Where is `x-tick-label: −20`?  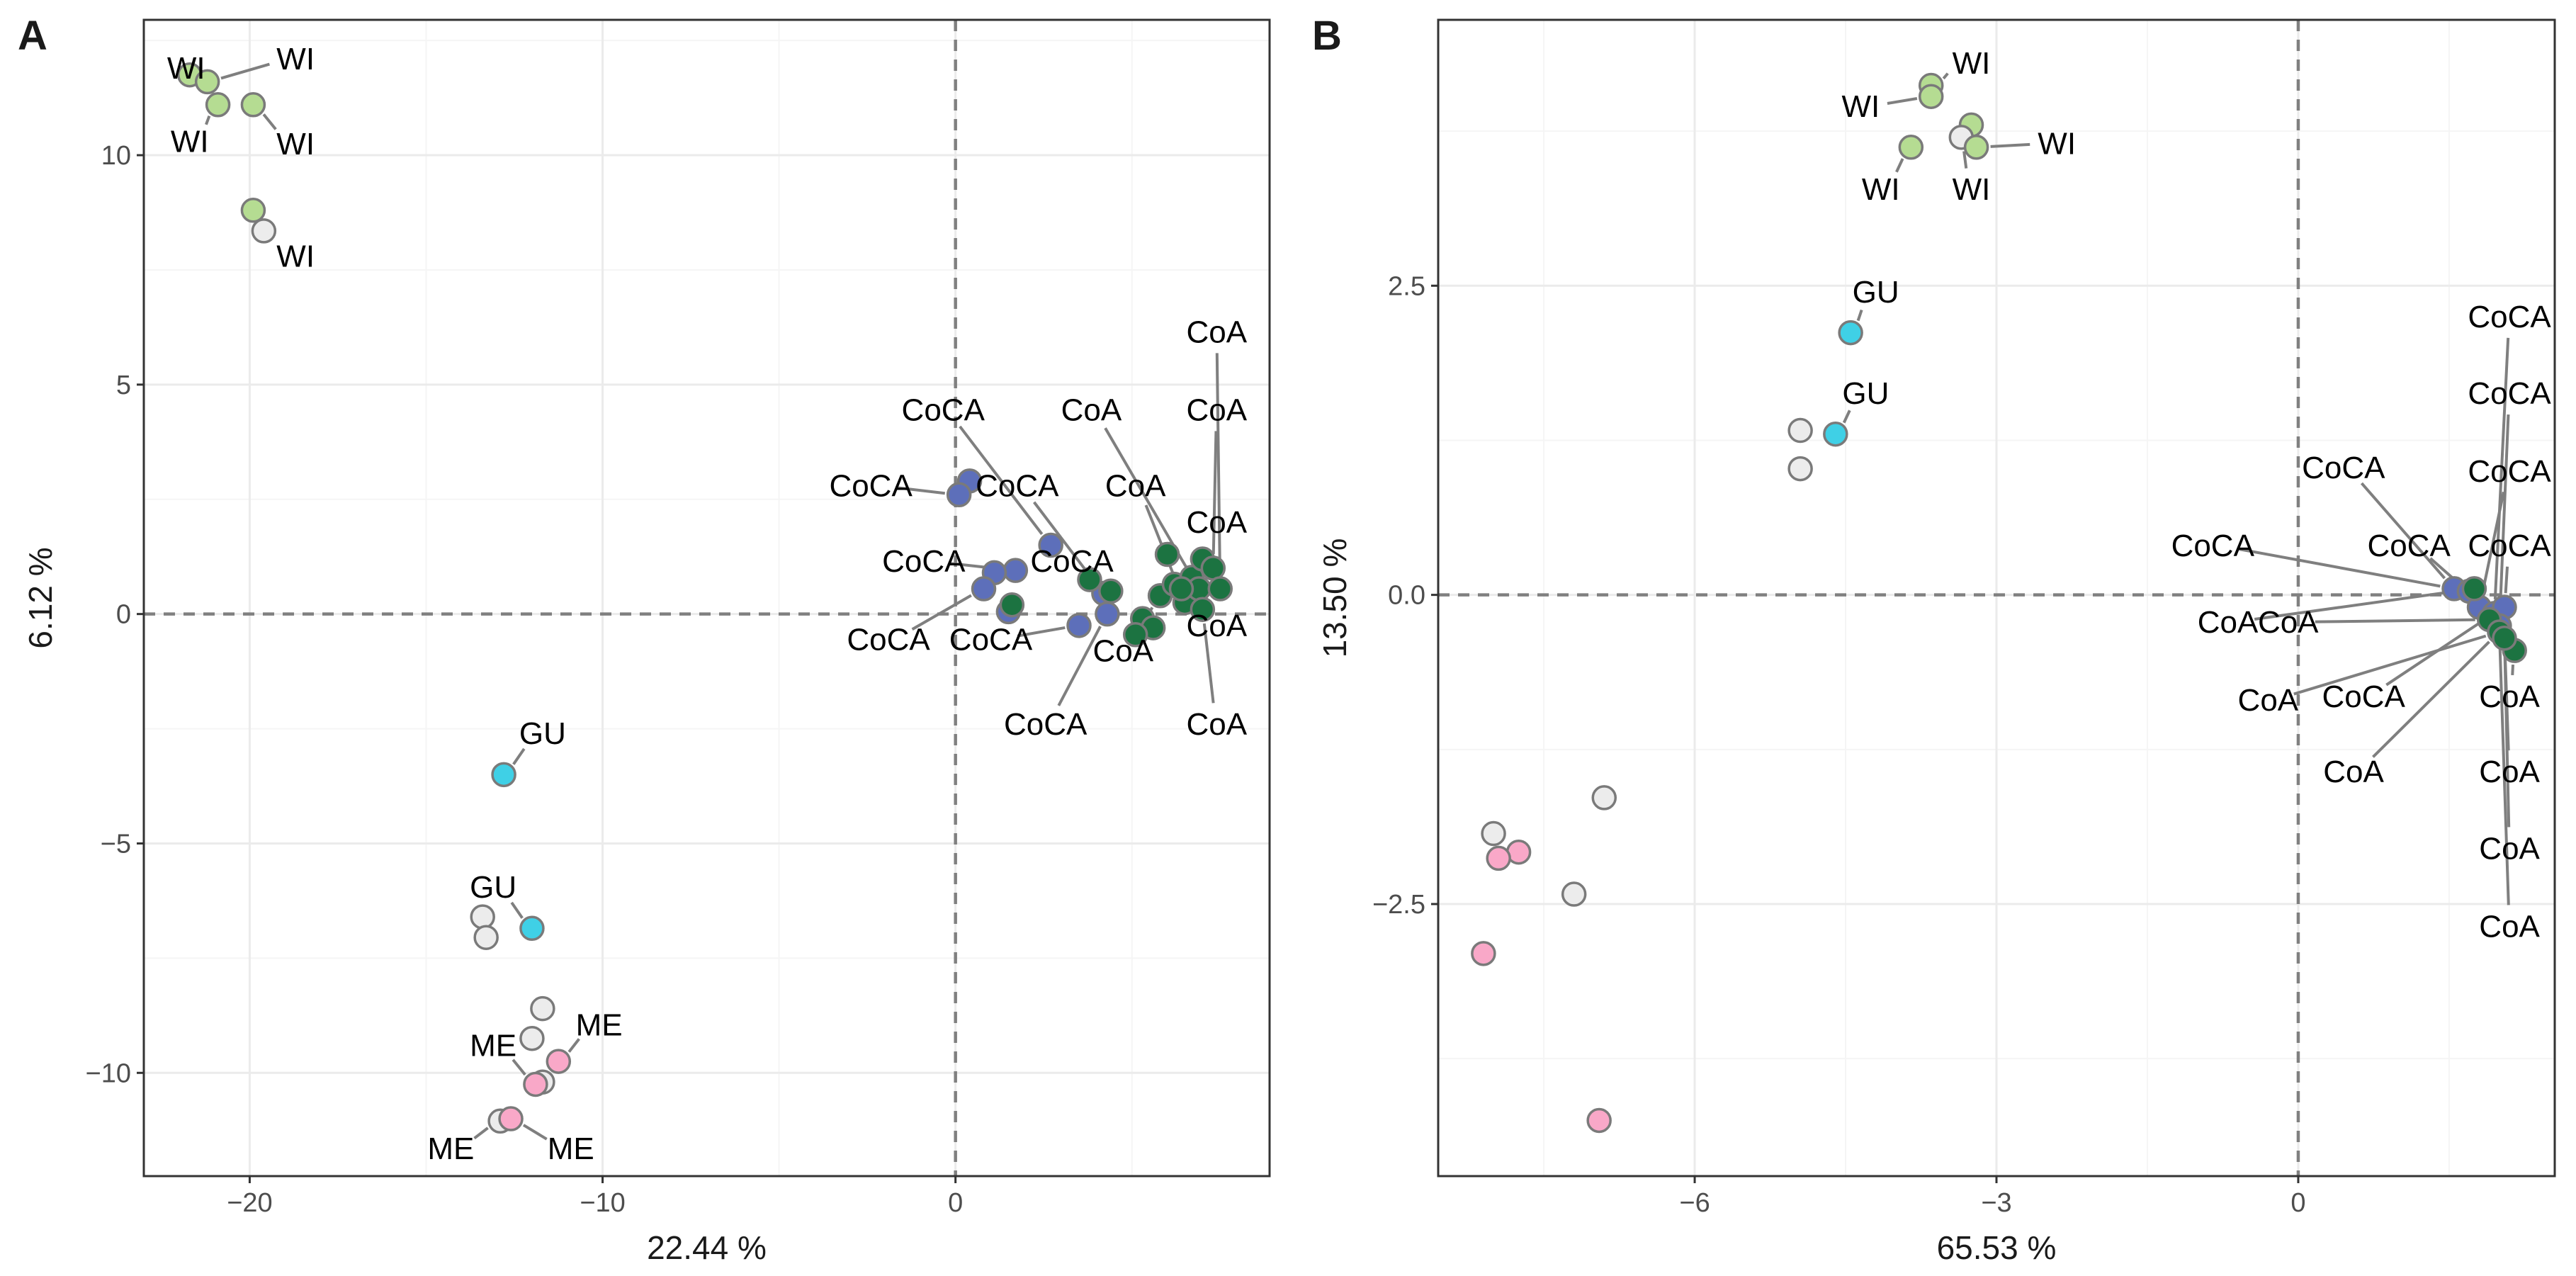
x-tick-label: −20 is located at coordinates (249, 1203).